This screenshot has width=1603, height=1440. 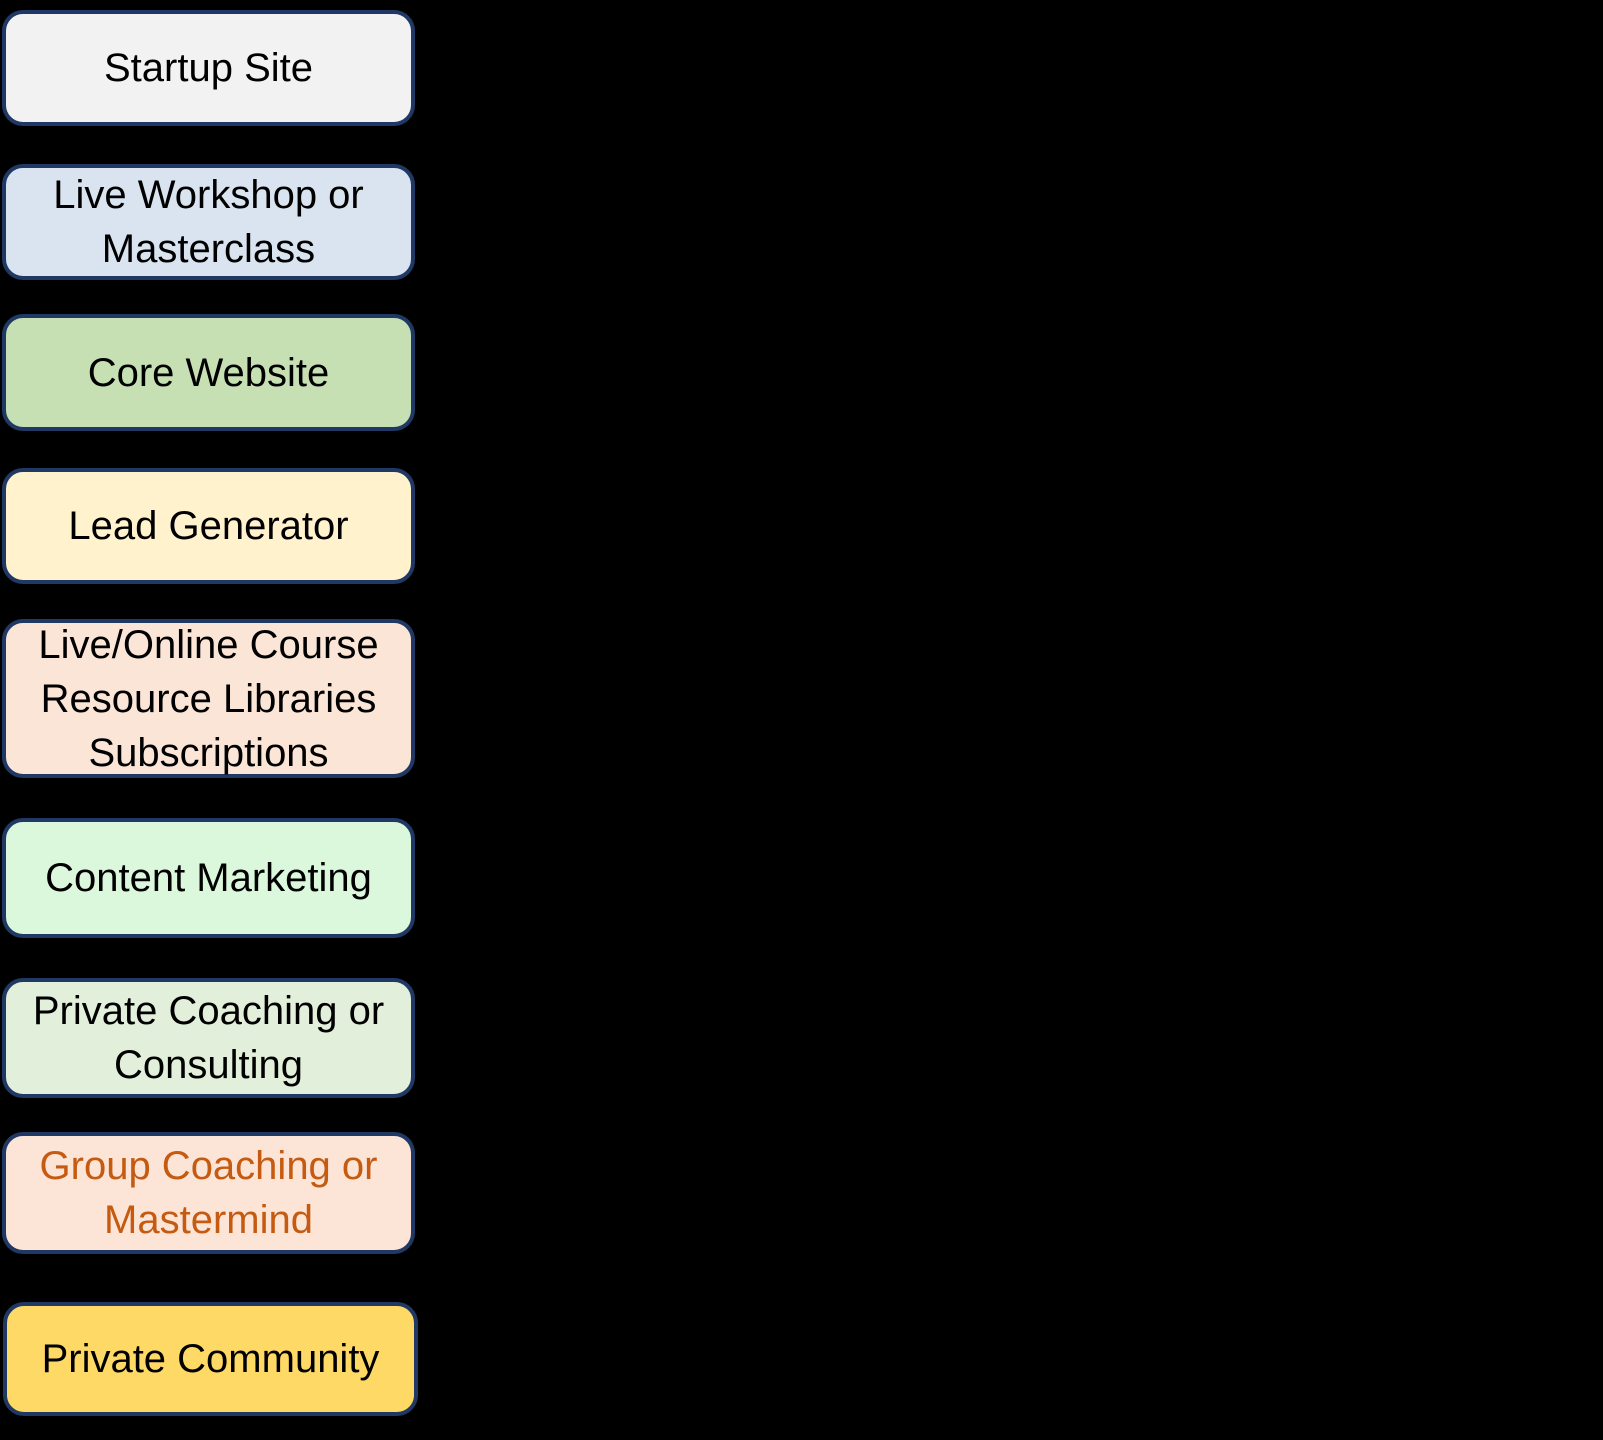 I want to click on legend-box-private-community: Private Community, so click(x=210, y=1359).